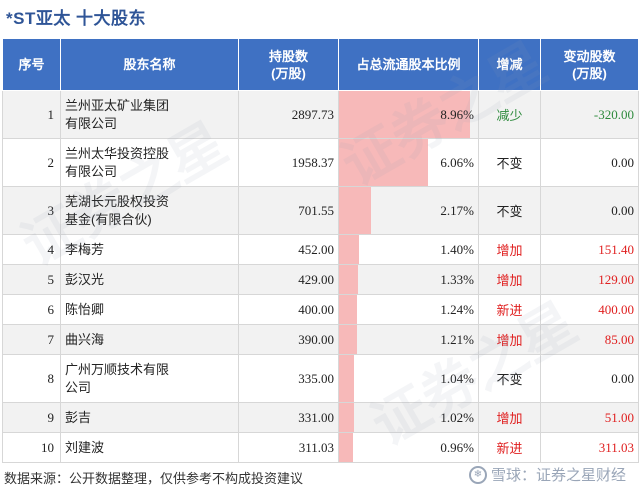 This screenshot has height=490, width=640. Describe the element at coordinates (589, 114) in the screenshot. I see `delta-shares-cell: -320.00` at that location.